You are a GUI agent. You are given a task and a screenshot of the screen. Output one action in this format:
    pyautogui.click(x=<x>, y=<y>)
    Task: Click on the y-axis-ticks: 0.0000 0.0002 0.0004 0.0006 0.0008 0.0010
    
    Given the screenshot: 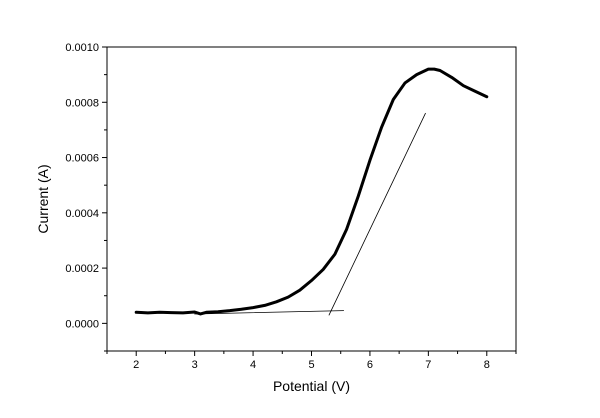 What is the action you would take?
    pyautogui.click(x=86, y=197)
    